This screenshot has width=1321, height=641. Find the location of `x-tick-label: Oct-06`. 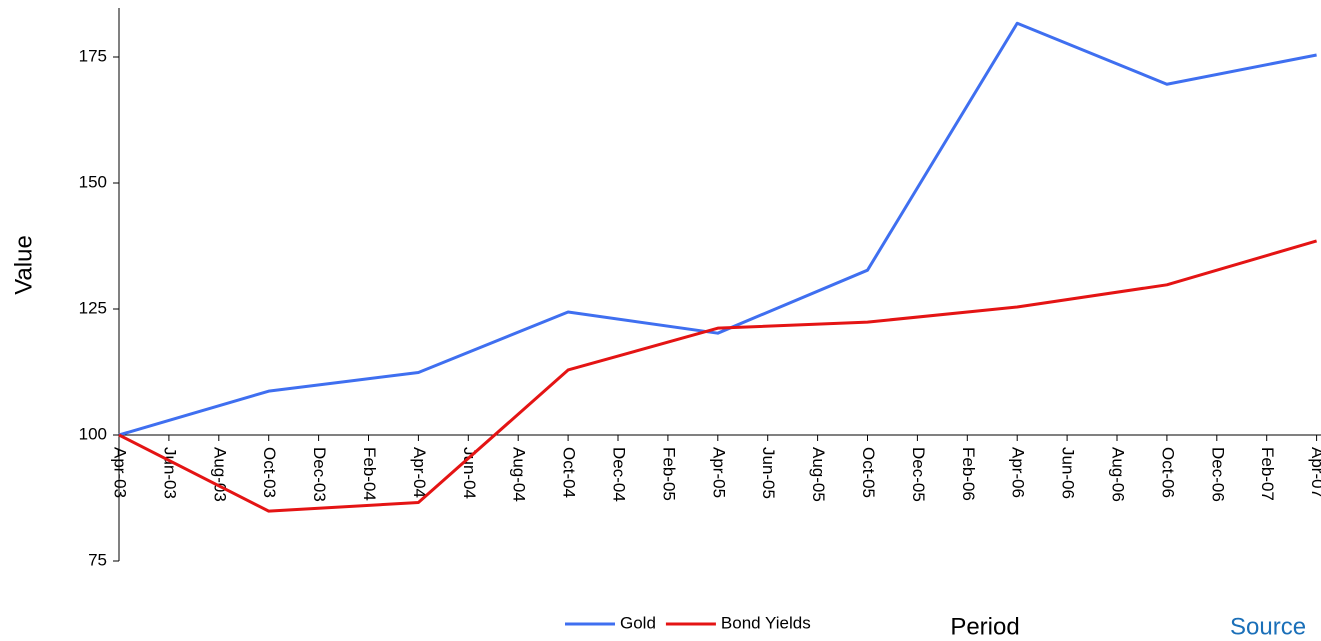

x-tick-label: Oct-06 is located at coordinates (1167, 472).